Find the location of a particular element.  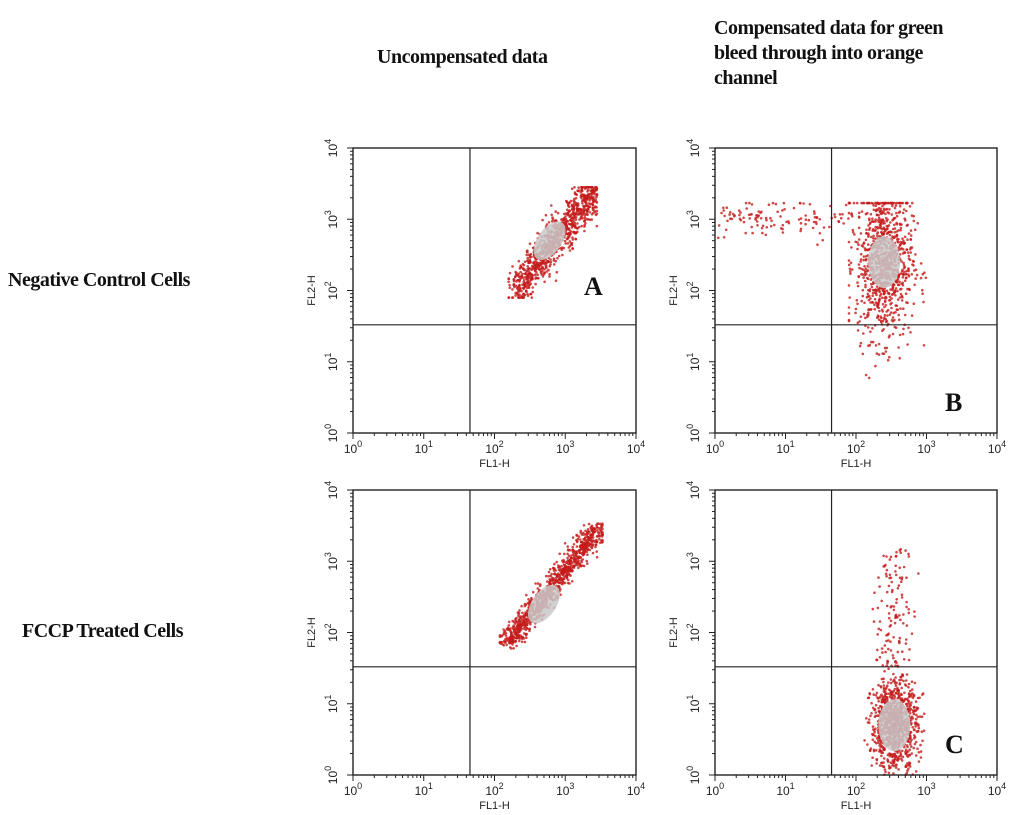

x-tick-label: 10³ is located at coordinates (565, 447).